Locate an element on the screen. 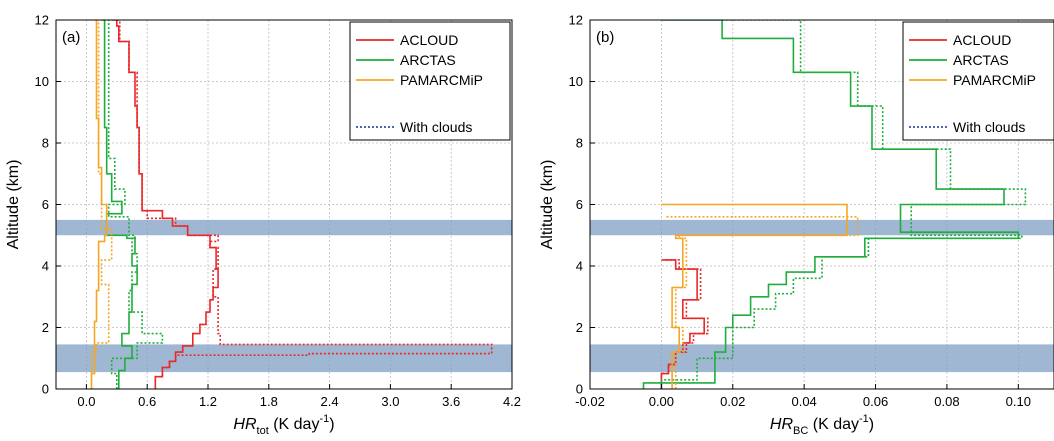 This screenshot has width=1054, height=441. x-tick-label: 0.10 is located at coordinates (1018, 401).